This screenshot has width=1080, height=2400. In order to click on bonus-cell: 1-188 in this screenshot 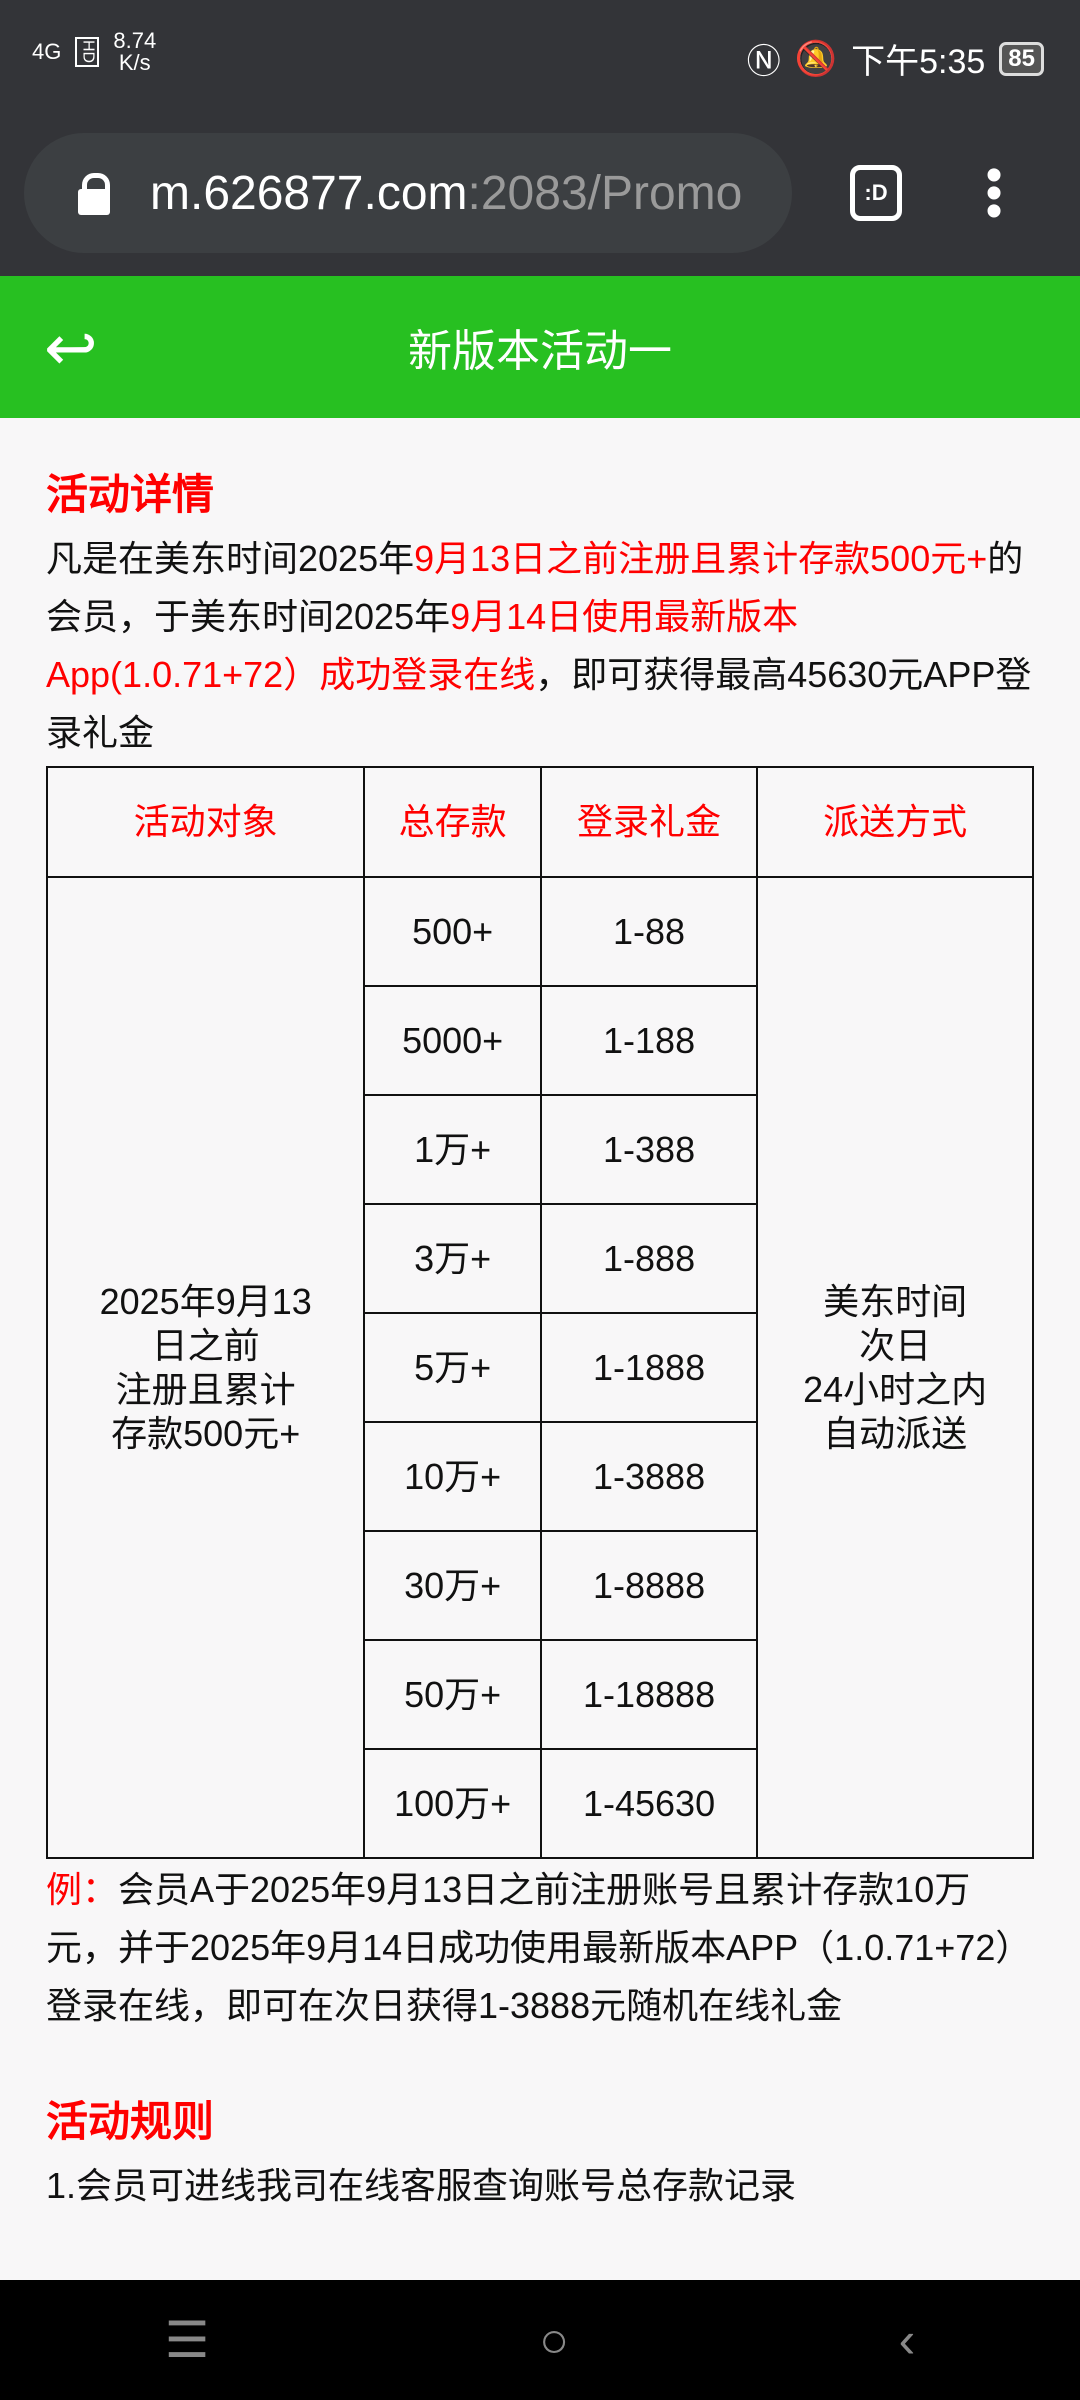, I will do `click(649, 1040)`.